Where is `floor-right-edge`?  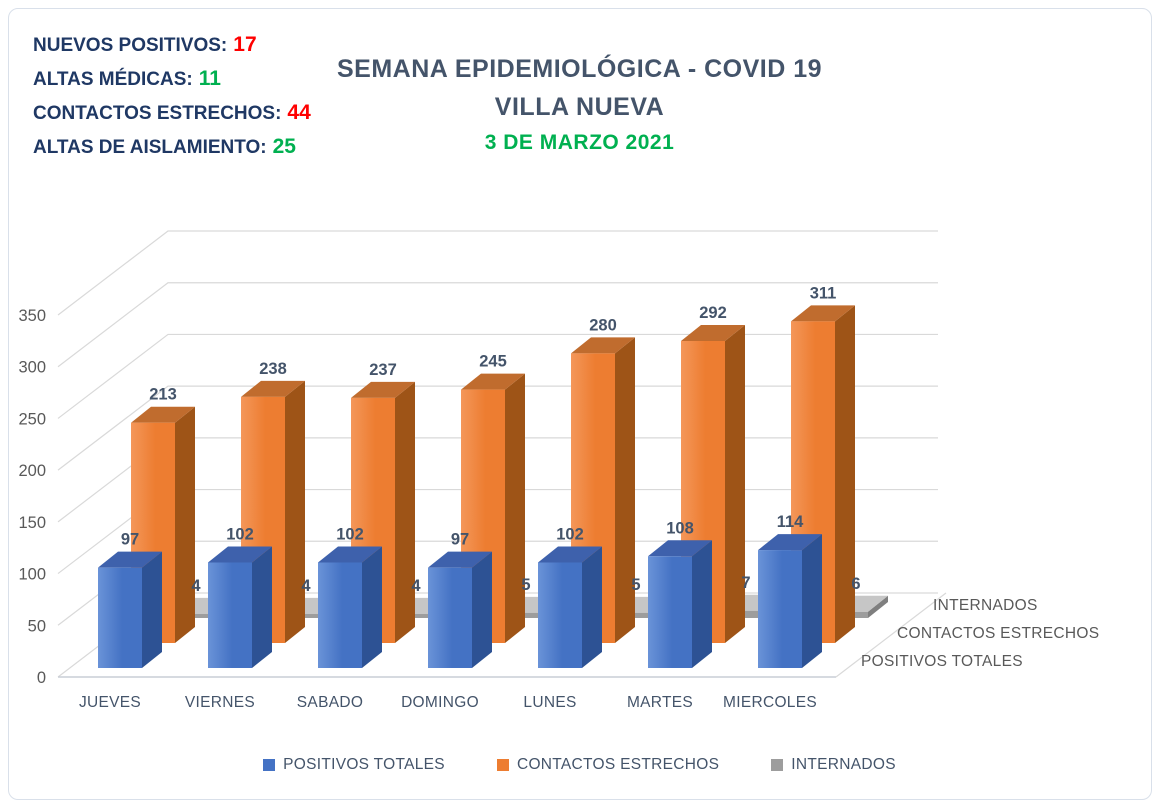 floor-right-edge is located at coordinates (891, 635).